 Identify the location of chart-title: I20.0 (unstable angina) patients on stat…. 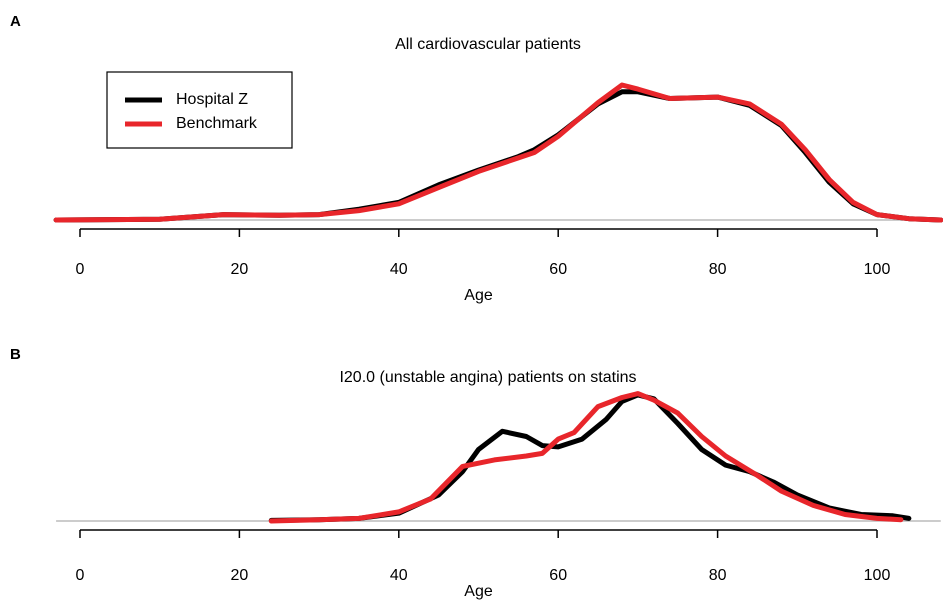
(487, 377).